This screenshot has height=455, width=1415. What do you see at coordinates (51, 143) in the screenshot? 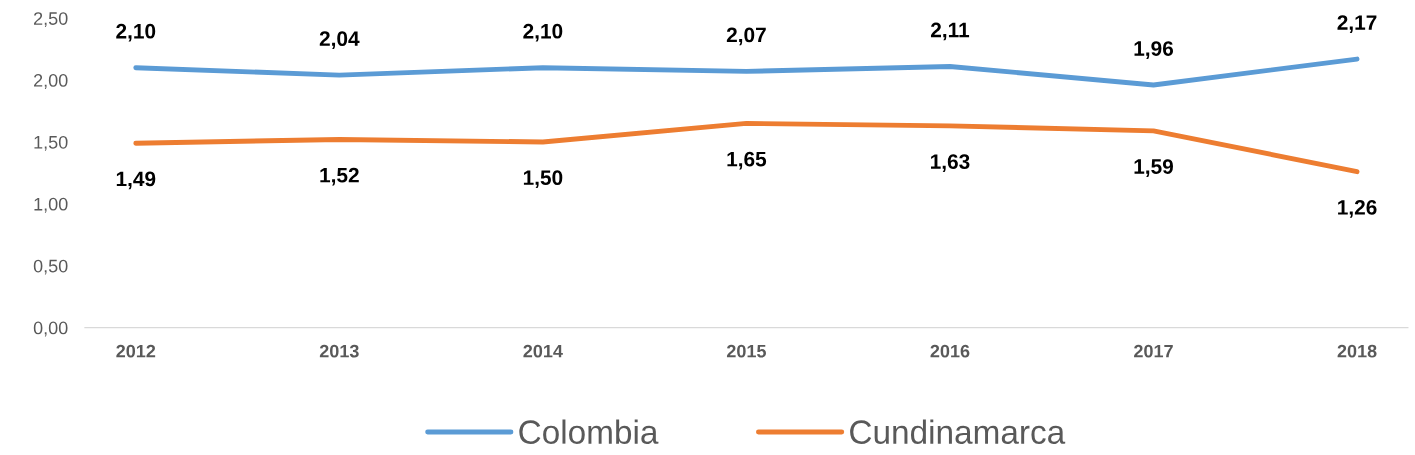
I see `y-tick-label: 1,50` at bounding box center [51, 143].